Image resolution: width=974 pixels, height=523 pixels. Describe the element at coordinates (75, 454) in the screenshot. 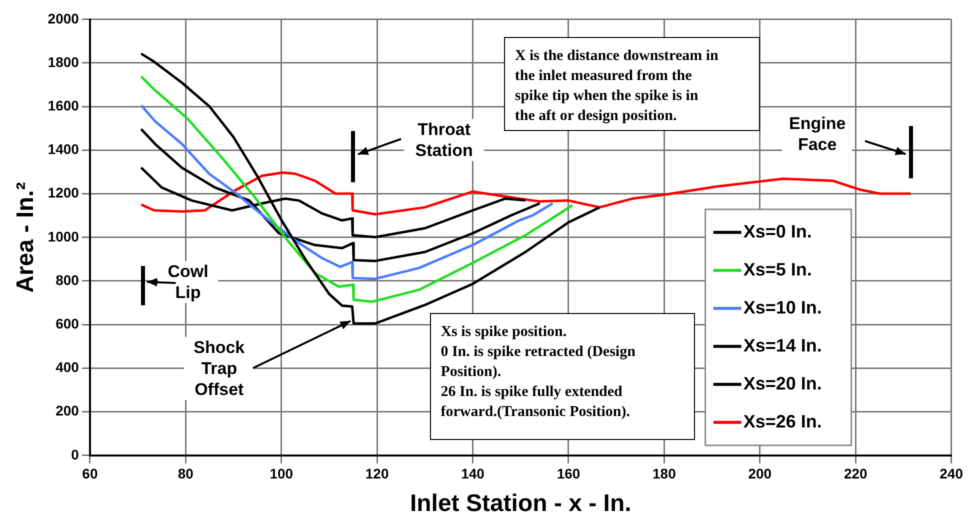

I see `y-tick-label: 0` at that location.